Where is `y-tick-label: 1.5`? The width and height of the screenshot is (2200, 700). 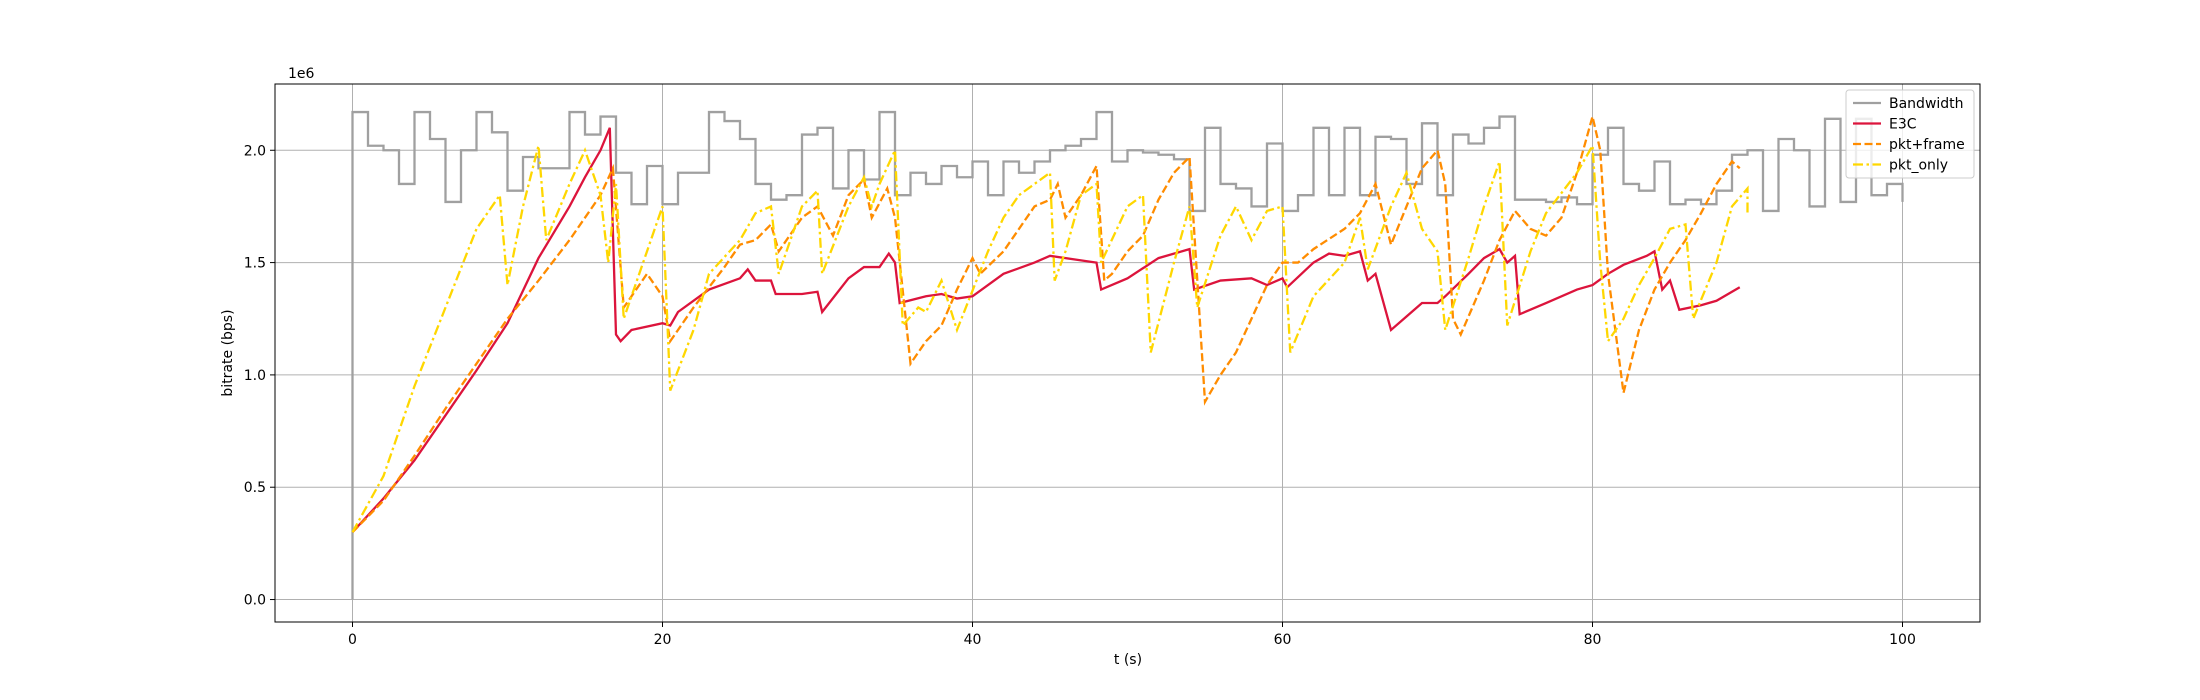
y-tick-label: 1.5 is located at coordinates (255, 264).